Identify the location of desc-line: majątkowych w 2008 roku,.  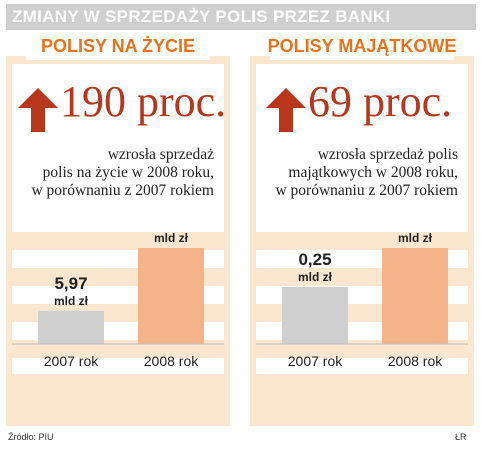
(373, 172).